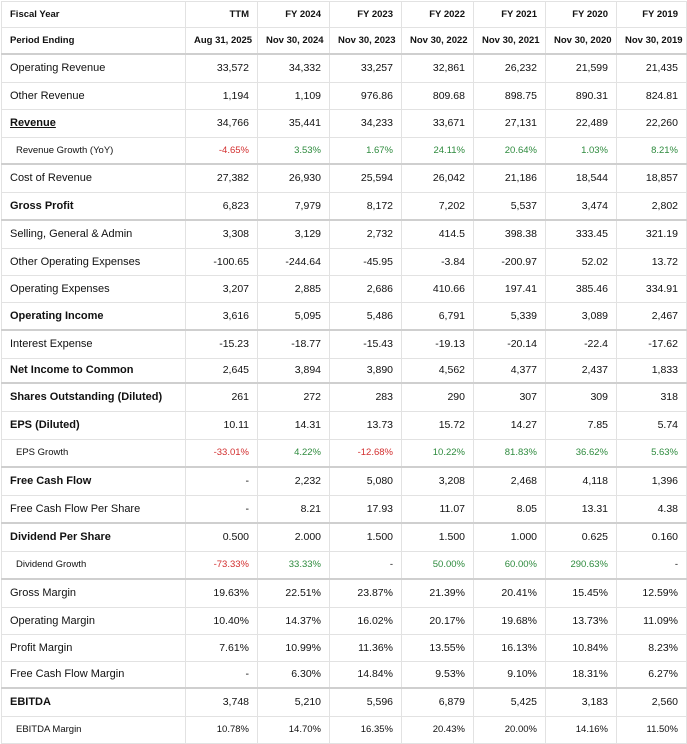 This screenshot has width=687, height=744. I want to click on row-value: 9.10%, so click(509, 674).